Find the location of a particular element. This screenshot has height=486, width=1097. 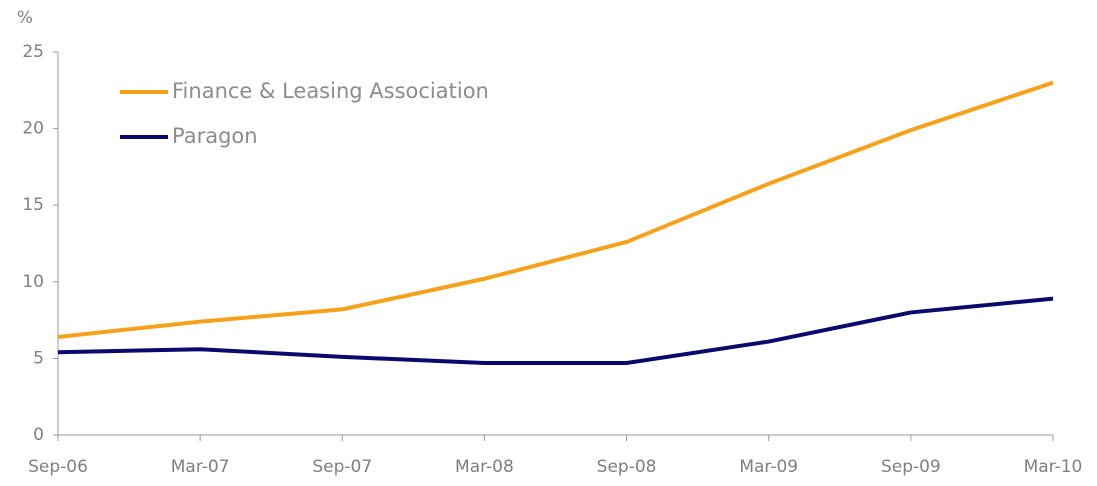

legend-label: Paragon is located at coordinates (215, 136).